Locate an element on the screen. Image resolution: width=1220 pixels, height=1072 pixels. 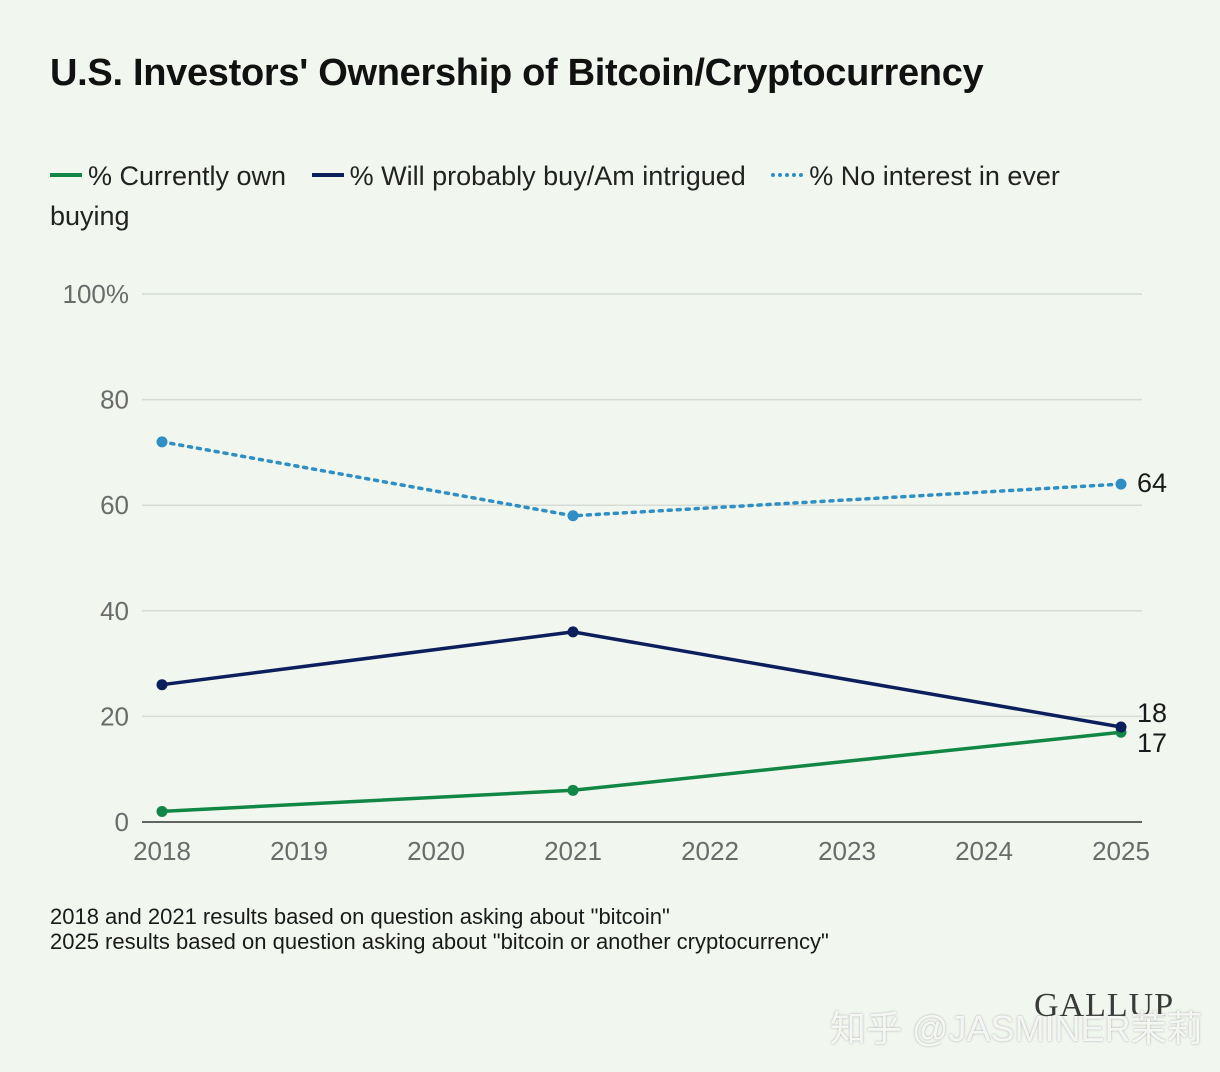
legend-label: % Currently own is located at coordinates (187, 176).